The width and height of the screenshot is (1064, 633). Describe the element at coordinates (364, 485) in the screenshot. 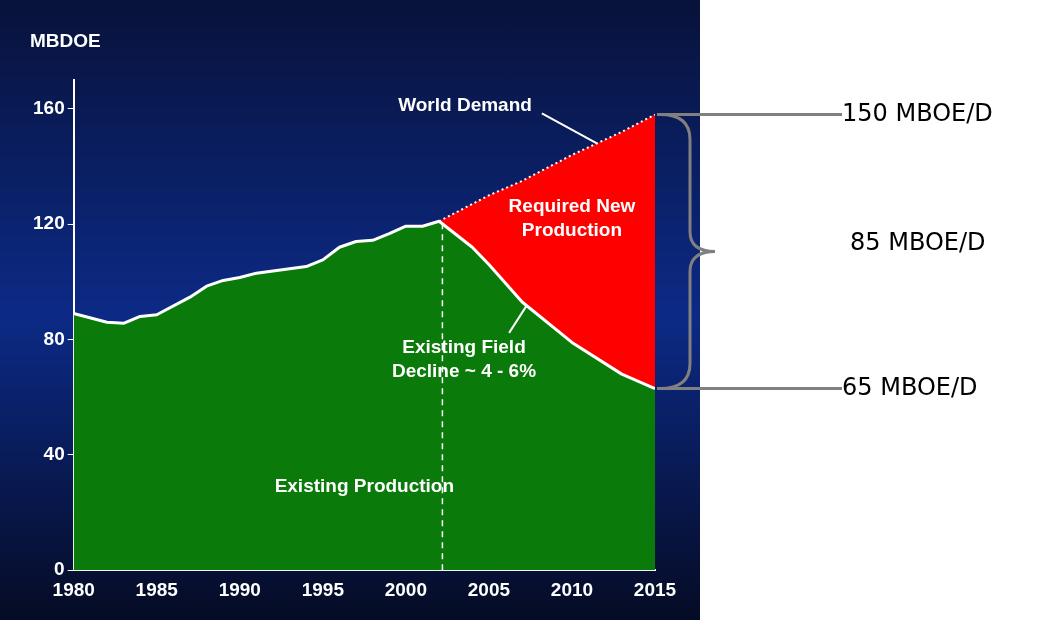

I see `annotation: Existing Production` at that location.